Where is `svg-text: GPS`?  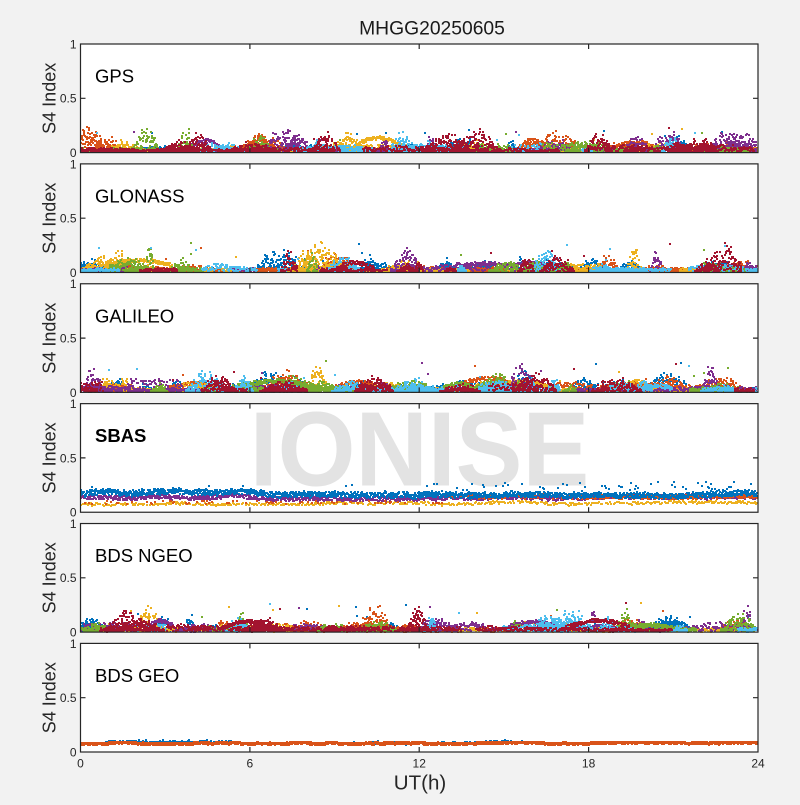
svg-text: GPS is located at coordinates (114, 76).